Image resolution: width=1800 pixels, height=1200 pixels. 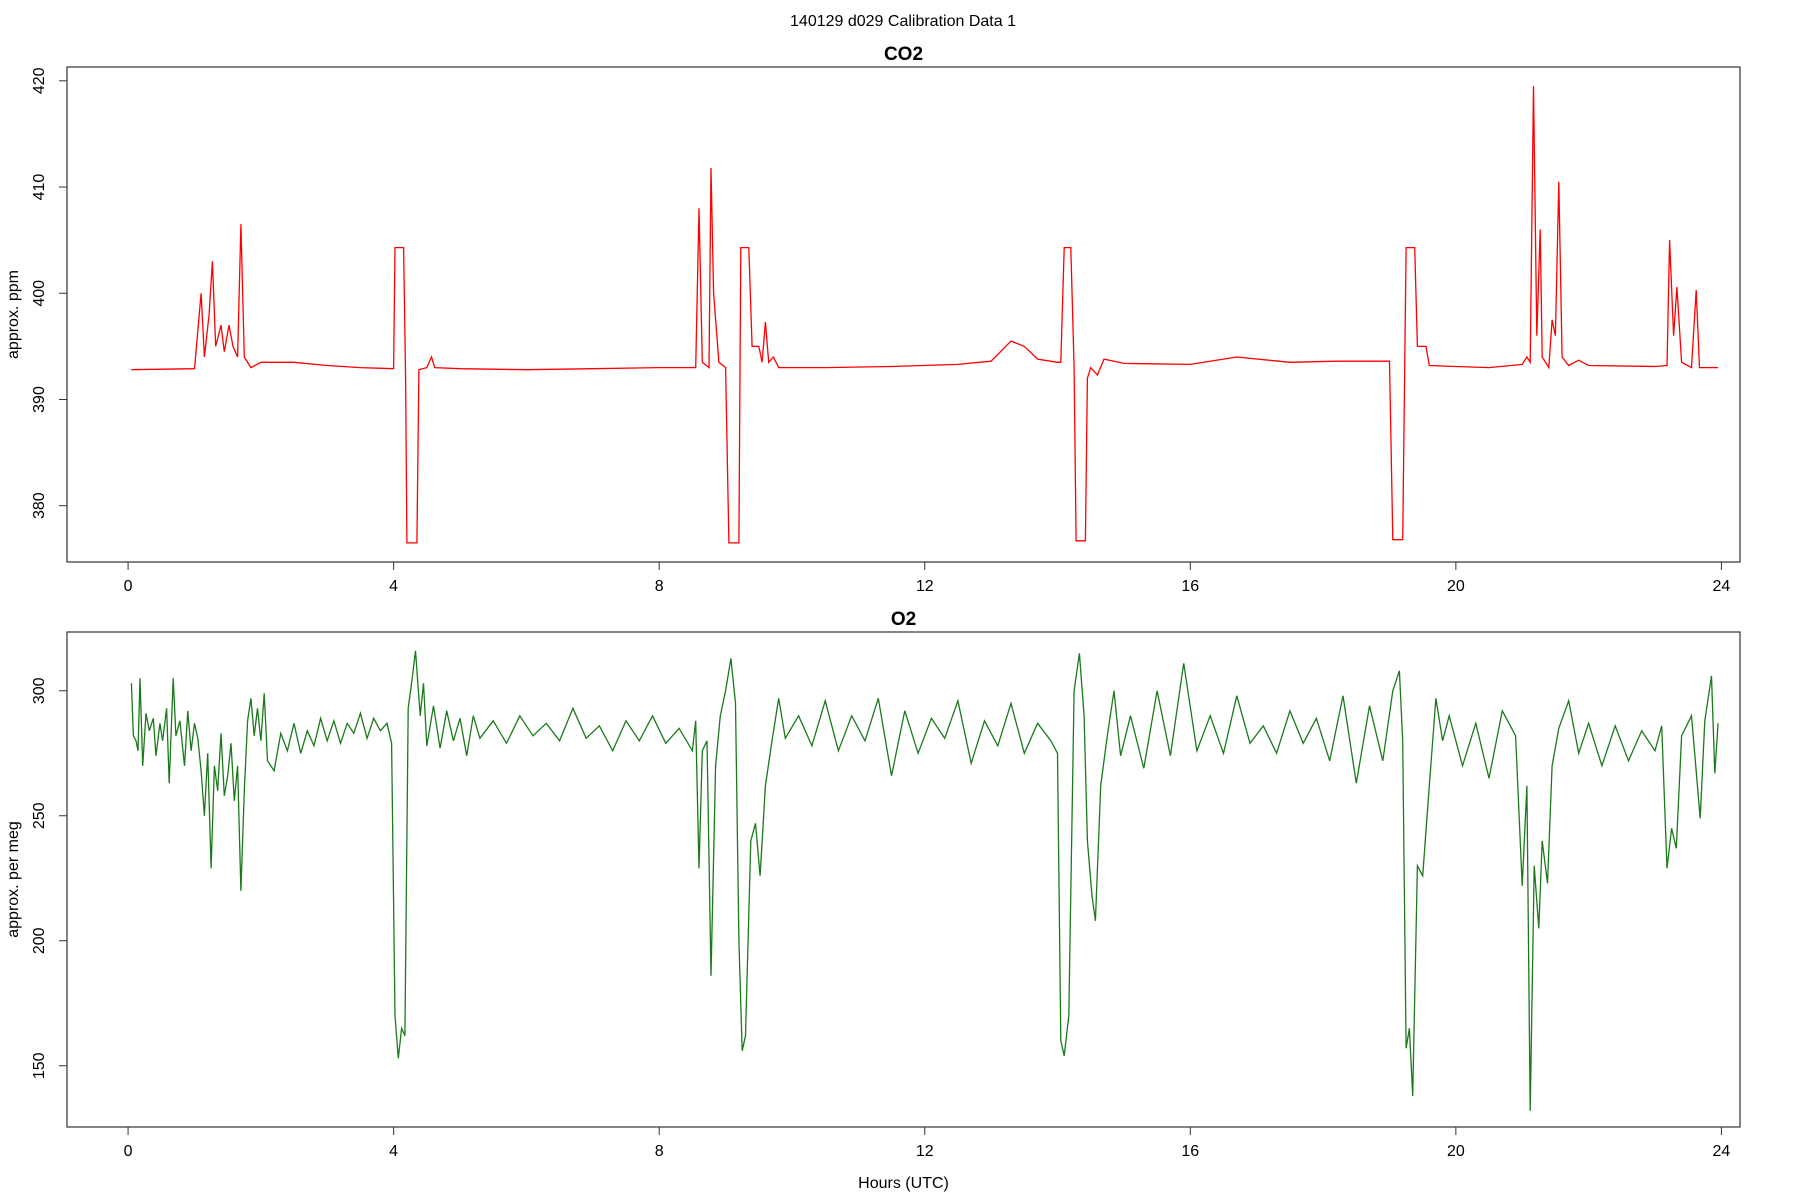 What do you see at coordinates (903, 21) in the screenshot?
I see `figure-title: 140129 d029 Calibration Data 1` at bounding box center [903, 21].